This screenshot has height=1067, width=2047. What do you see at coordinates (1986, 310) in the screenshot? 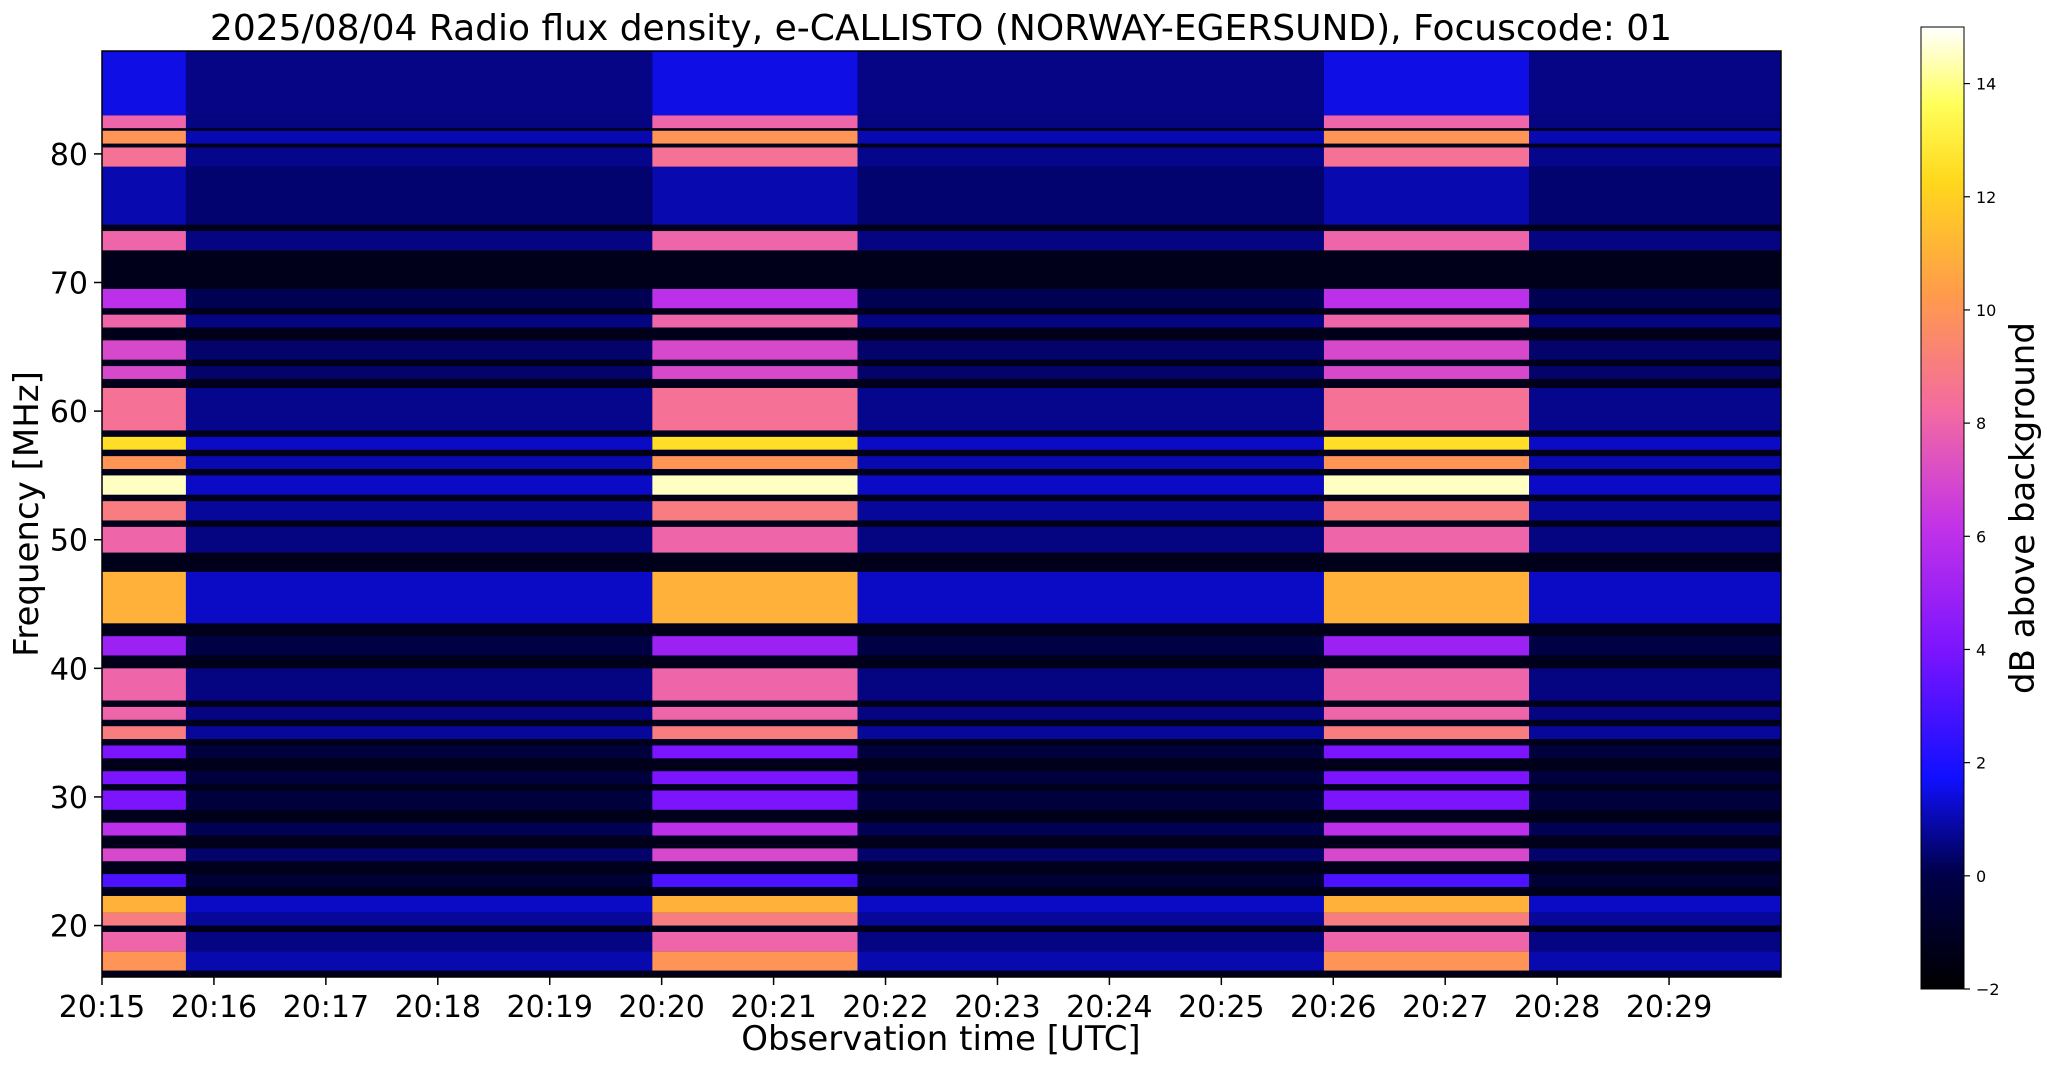
I see `colorbar-tick-label: 10` at bounding box center [1986, 310].